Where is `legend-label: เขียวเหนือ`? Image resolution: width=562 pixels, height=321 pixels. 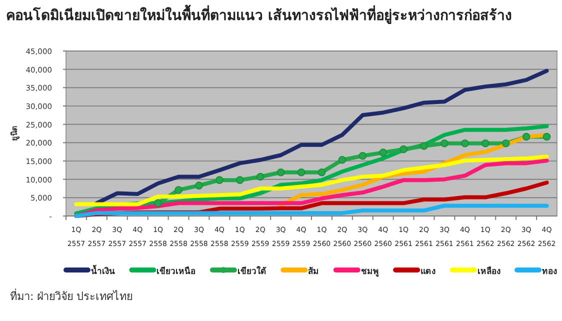
legend-label: เขียวเหนือ is located at coordinates (176, 271).